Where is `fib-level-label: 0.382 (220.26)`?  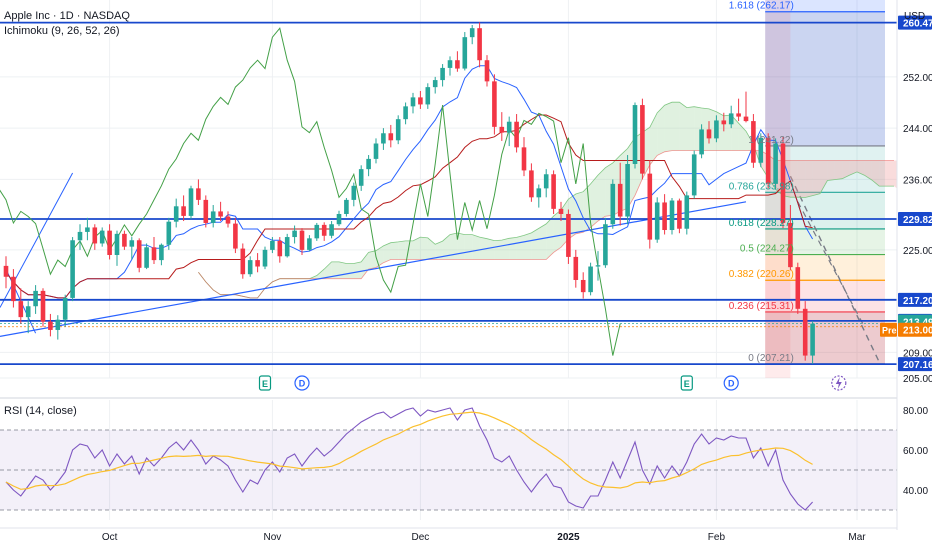 fib-level-label: 0.382 (220.26) is located at coordinates (761, 274).